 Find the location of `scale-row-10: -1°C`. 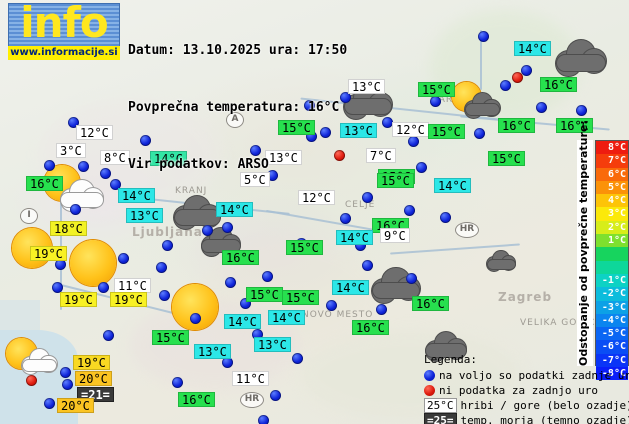

scale-row-10: -1°C is located at coordinates (612, 280).